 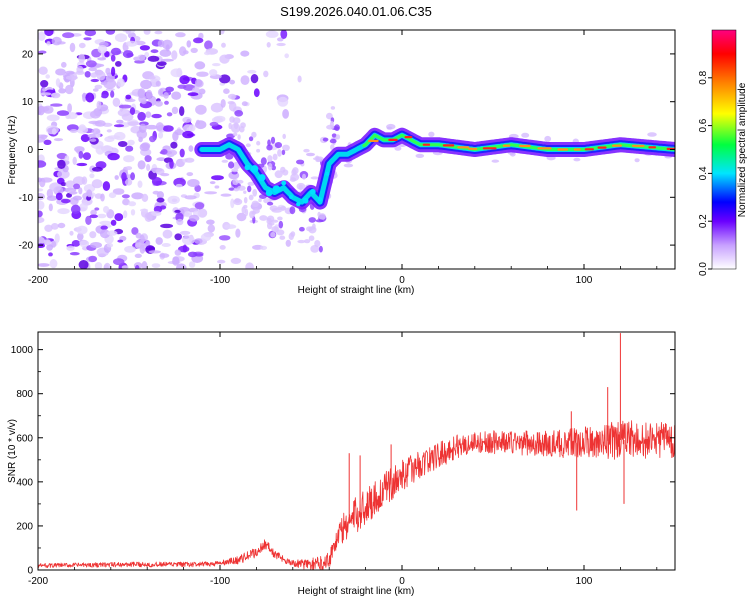 I want to click on spectrogram-y-tick-label: -20, so click(x=26, y=246).